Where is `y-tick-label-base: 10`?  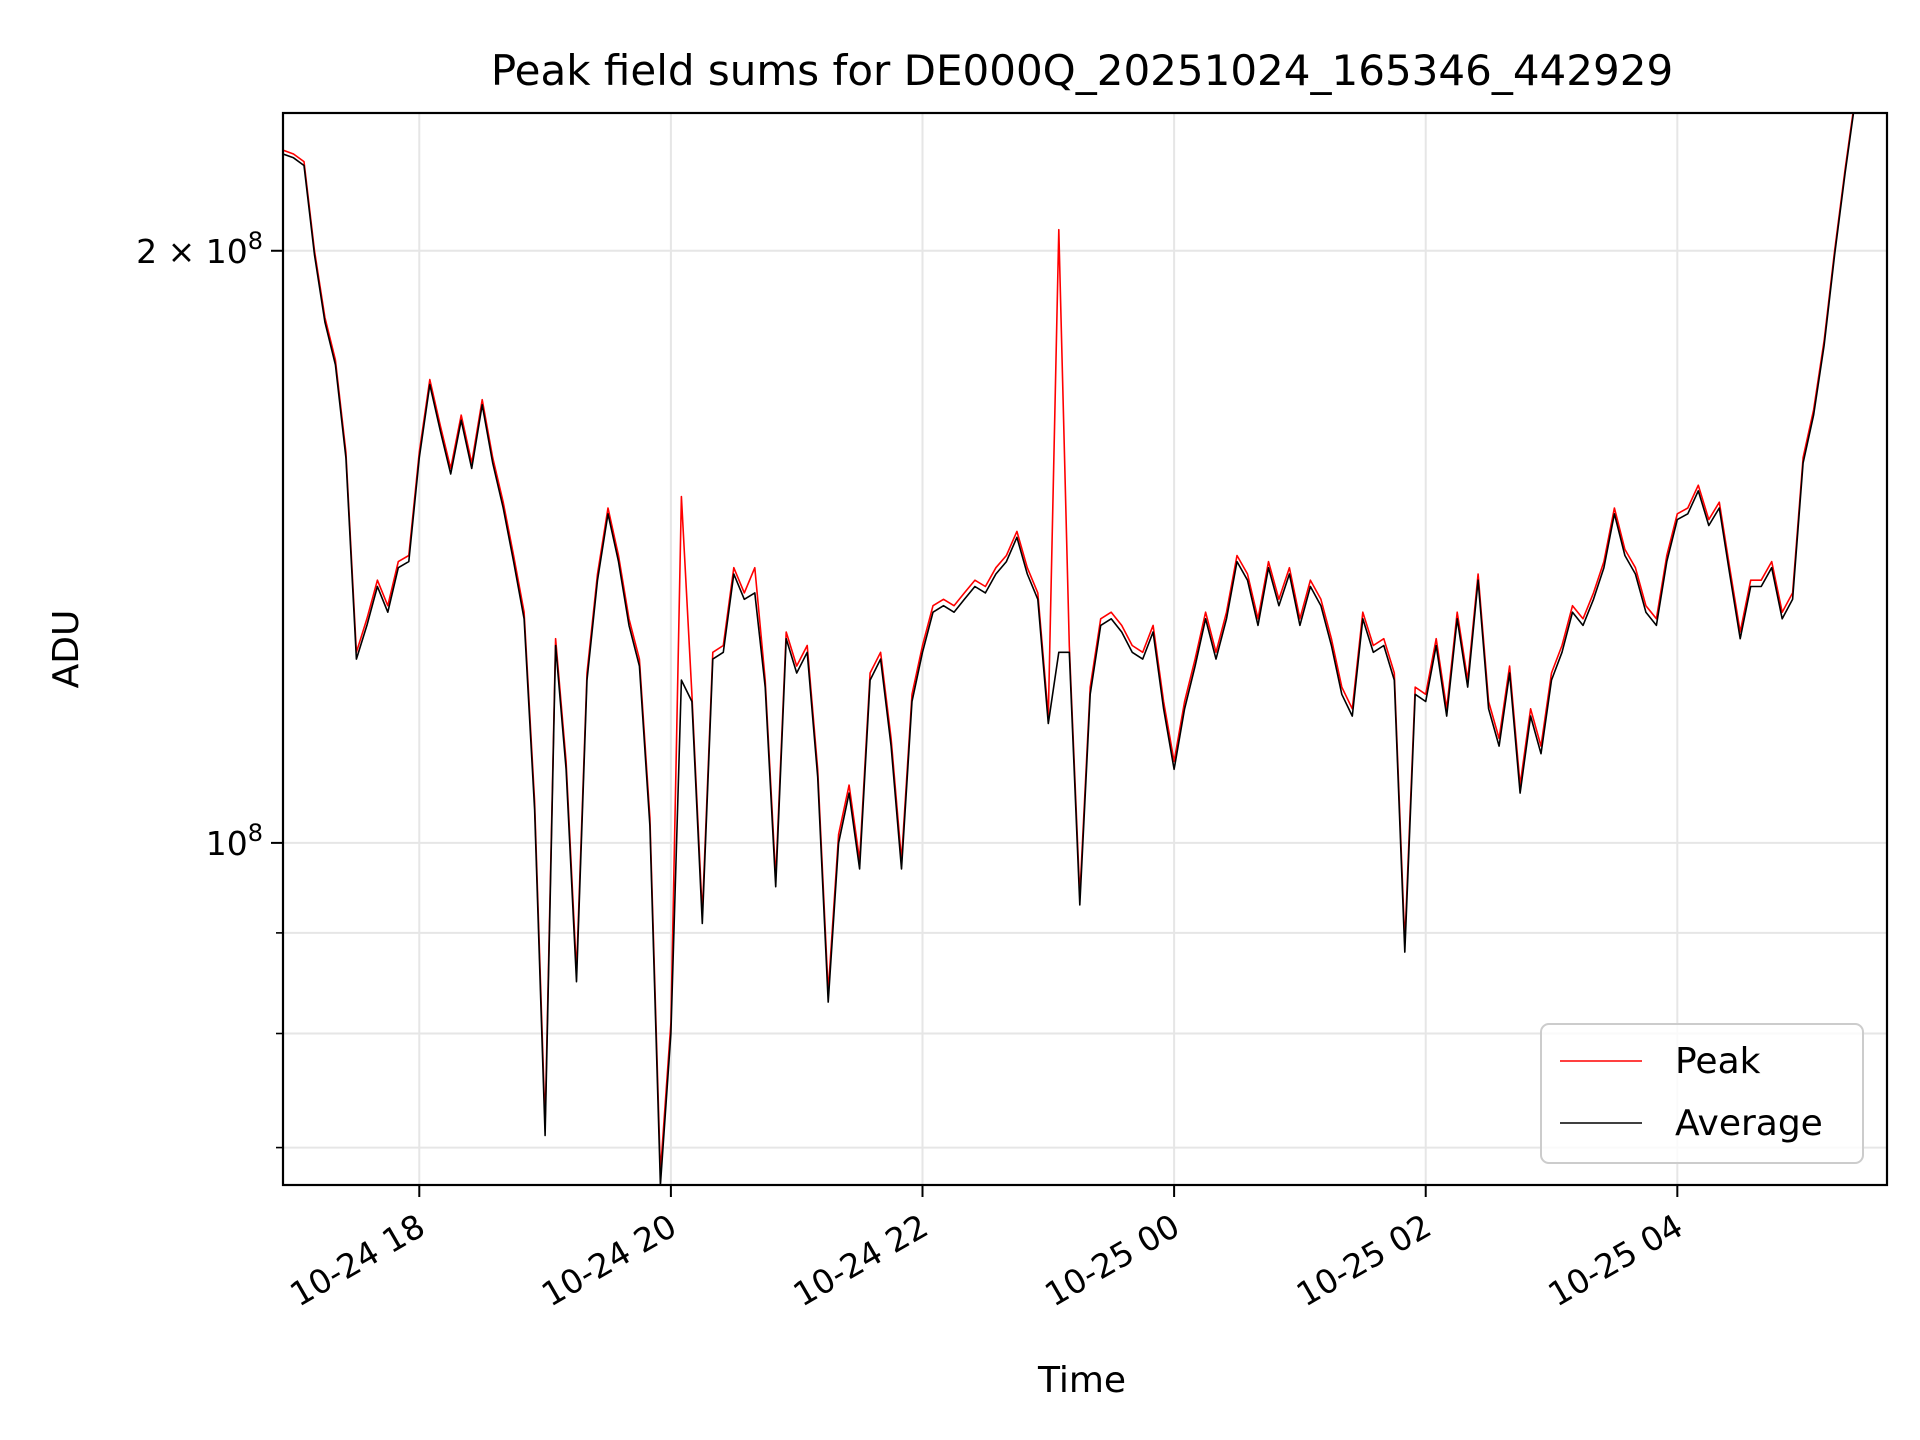
y-tick-label-base: 10 is located at coordinates (227, 843).